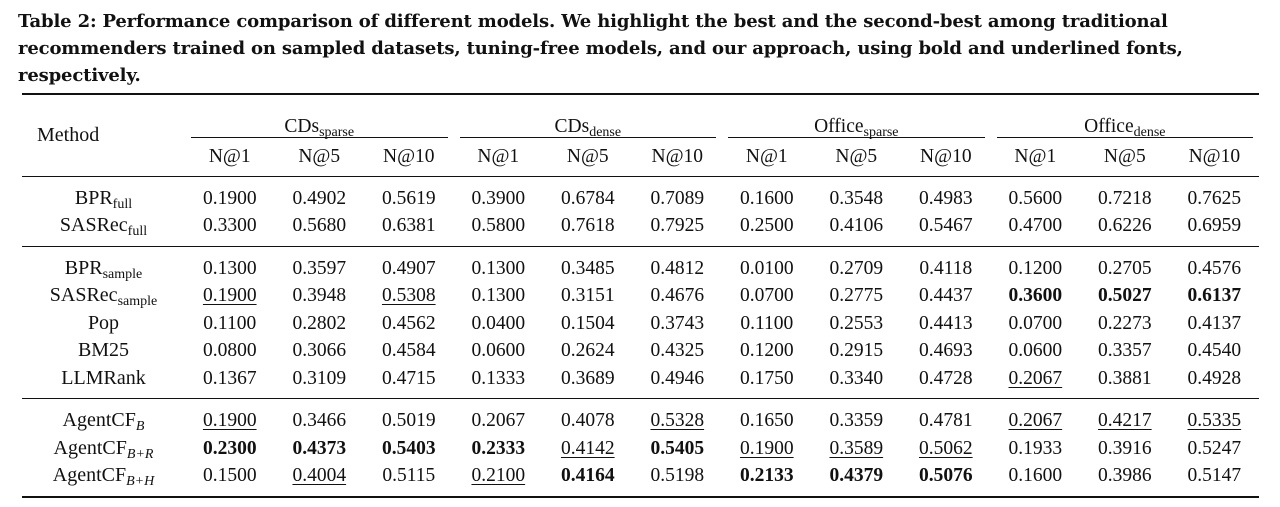  I want to click on method-name: BPR, so click(93, 197).